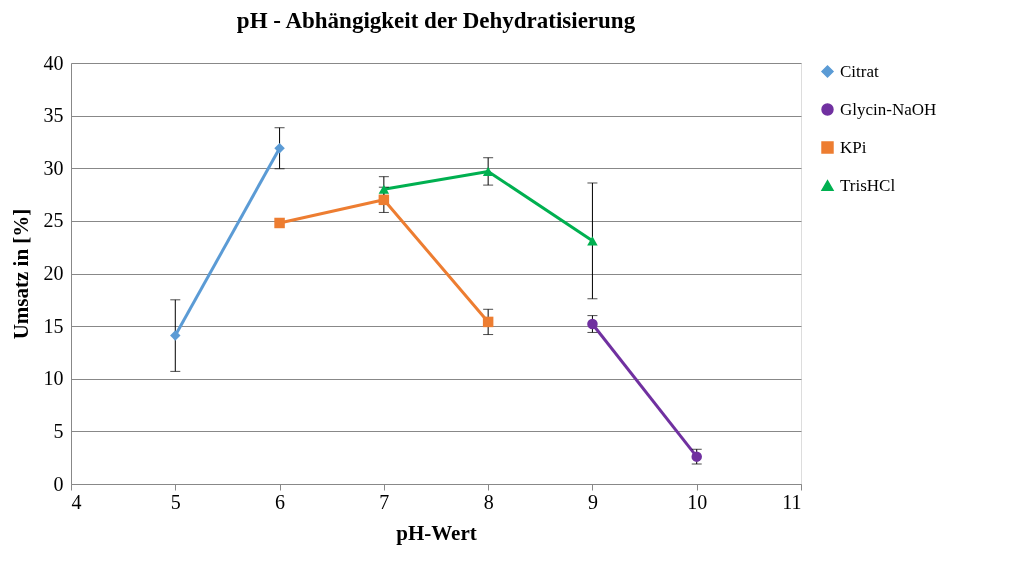 The height and width of the screenshot is (581, 1028). Describe the element at coordinates (888, 109) in the screenshot. I see `legend-label: Glycin-NaOH` at that location.